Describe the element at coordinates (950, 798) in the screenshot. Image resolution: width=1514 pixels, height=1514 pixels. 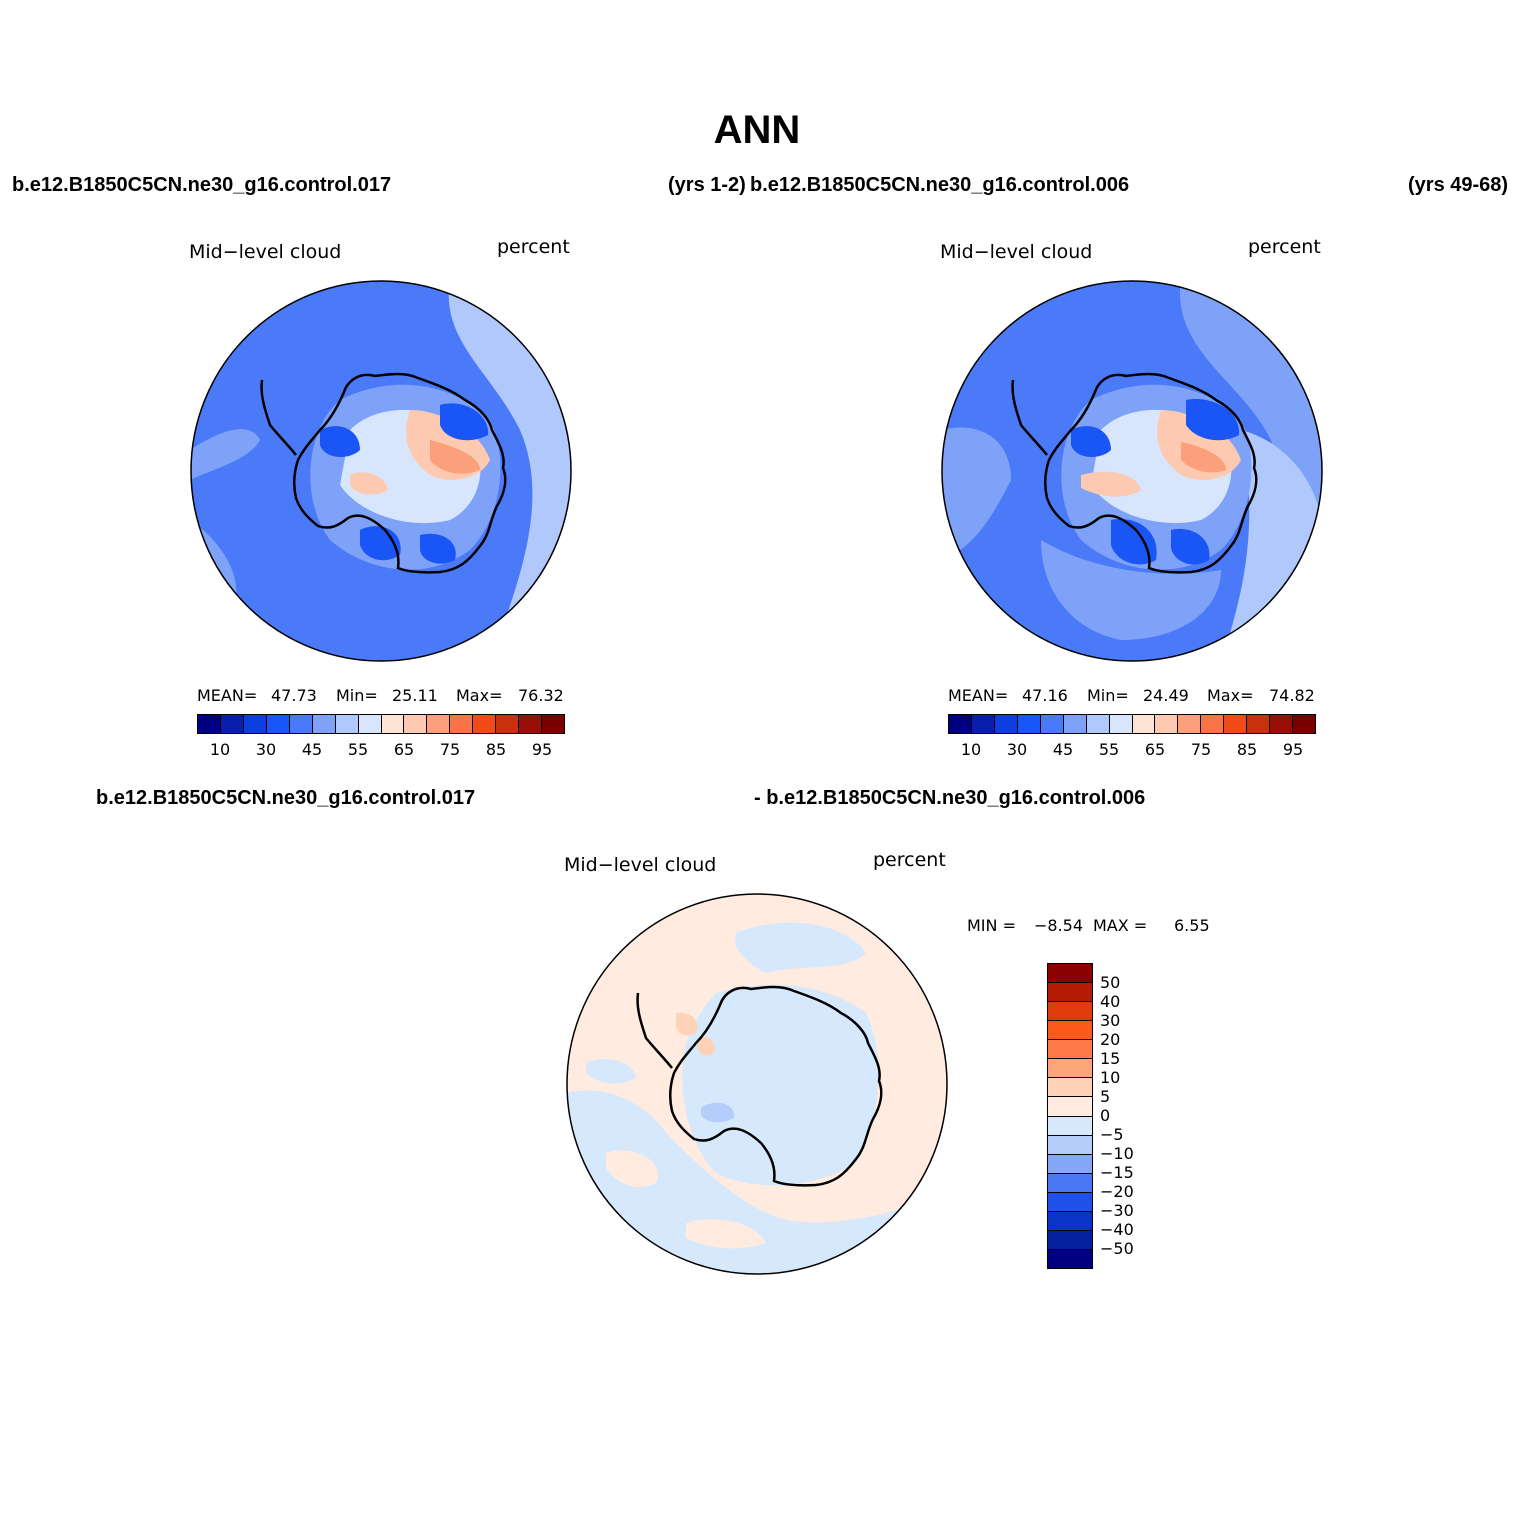
I see `diff-case-b: - b.e12.B1850C5CN.ne30_g16.control.006` at that location.